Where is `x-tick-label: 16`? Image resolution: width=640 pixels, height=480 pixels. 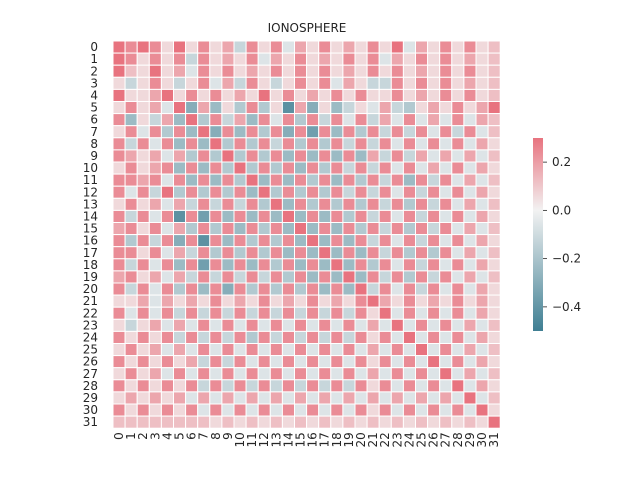 x-tick-label: 16 is located at coordinates (313, 439).